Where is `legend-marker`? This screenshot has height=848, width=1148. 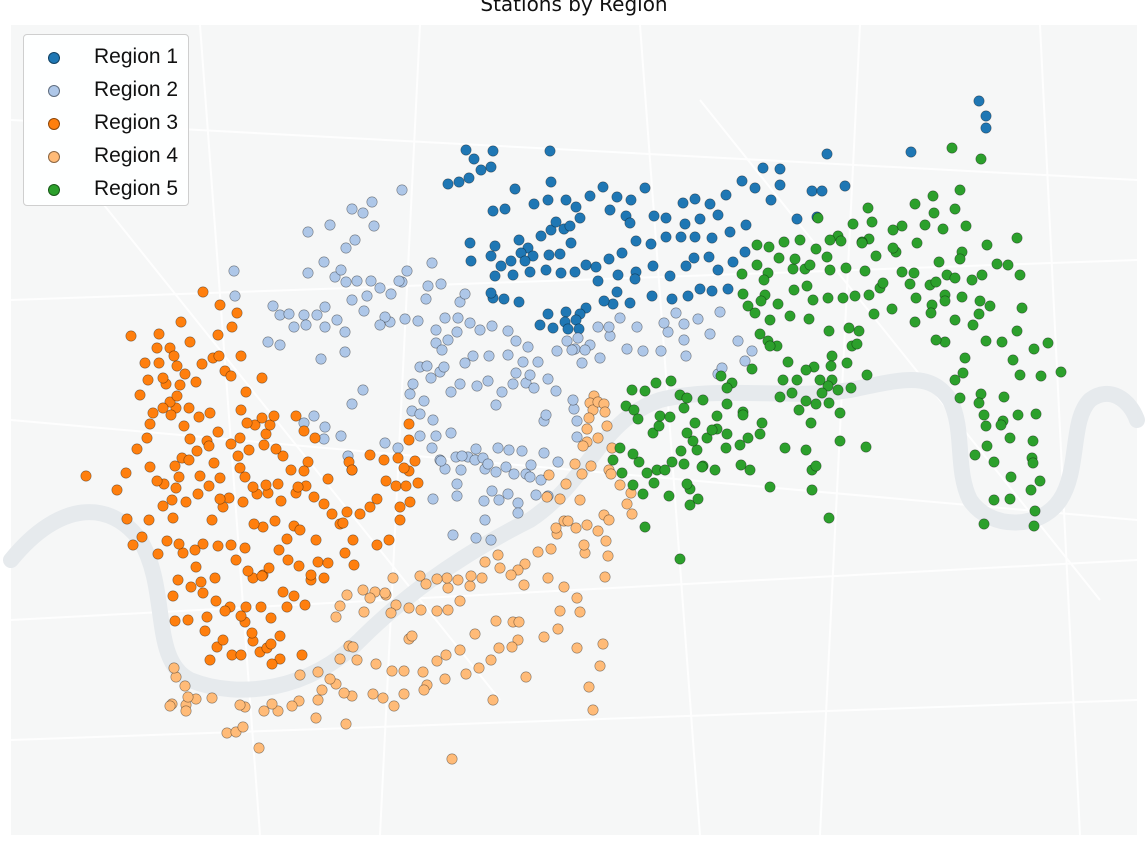
legend-marker is located at coordinates (54, 91).